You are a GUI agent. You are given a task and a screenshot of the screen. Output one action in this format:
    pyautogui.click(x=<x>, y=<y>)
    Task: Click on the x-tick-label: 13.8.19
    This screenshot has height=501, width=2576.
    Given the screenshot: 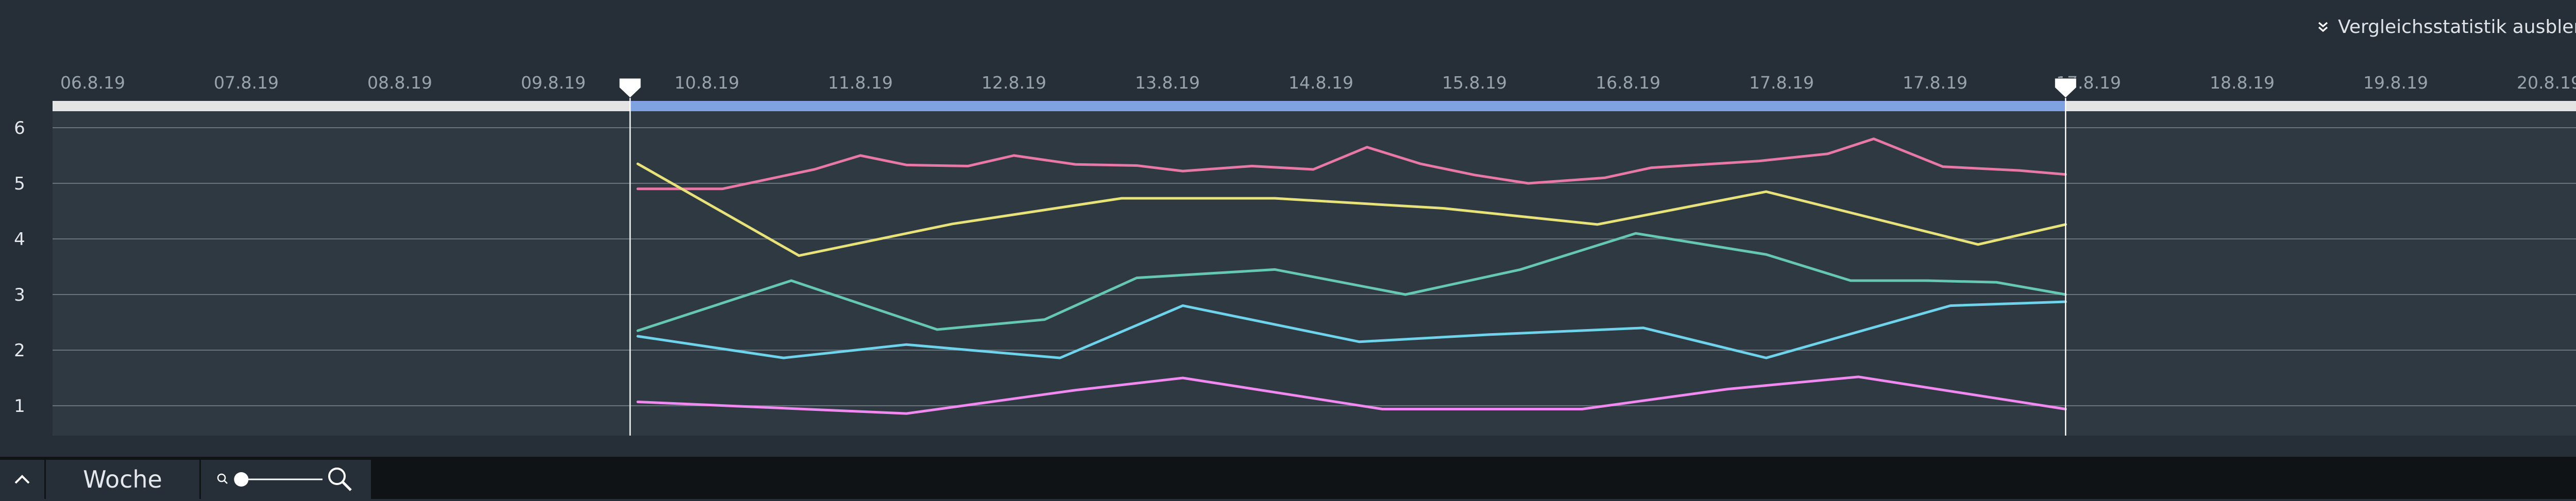 What is the action you would take?
    pyautogui.click(x=1167, y=83)
    